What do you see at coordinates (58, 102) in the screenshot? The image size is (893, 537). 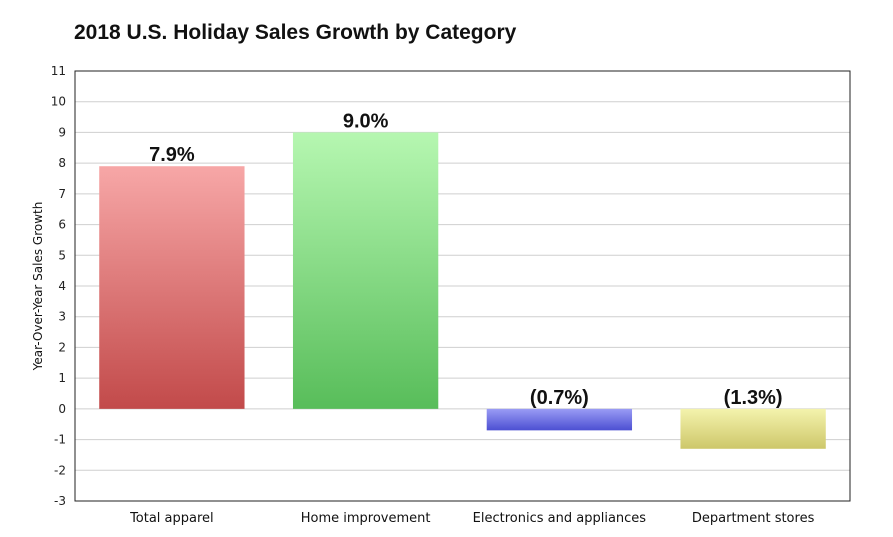 I see `y-tick-label: 10` at bounding box center [58, 102].